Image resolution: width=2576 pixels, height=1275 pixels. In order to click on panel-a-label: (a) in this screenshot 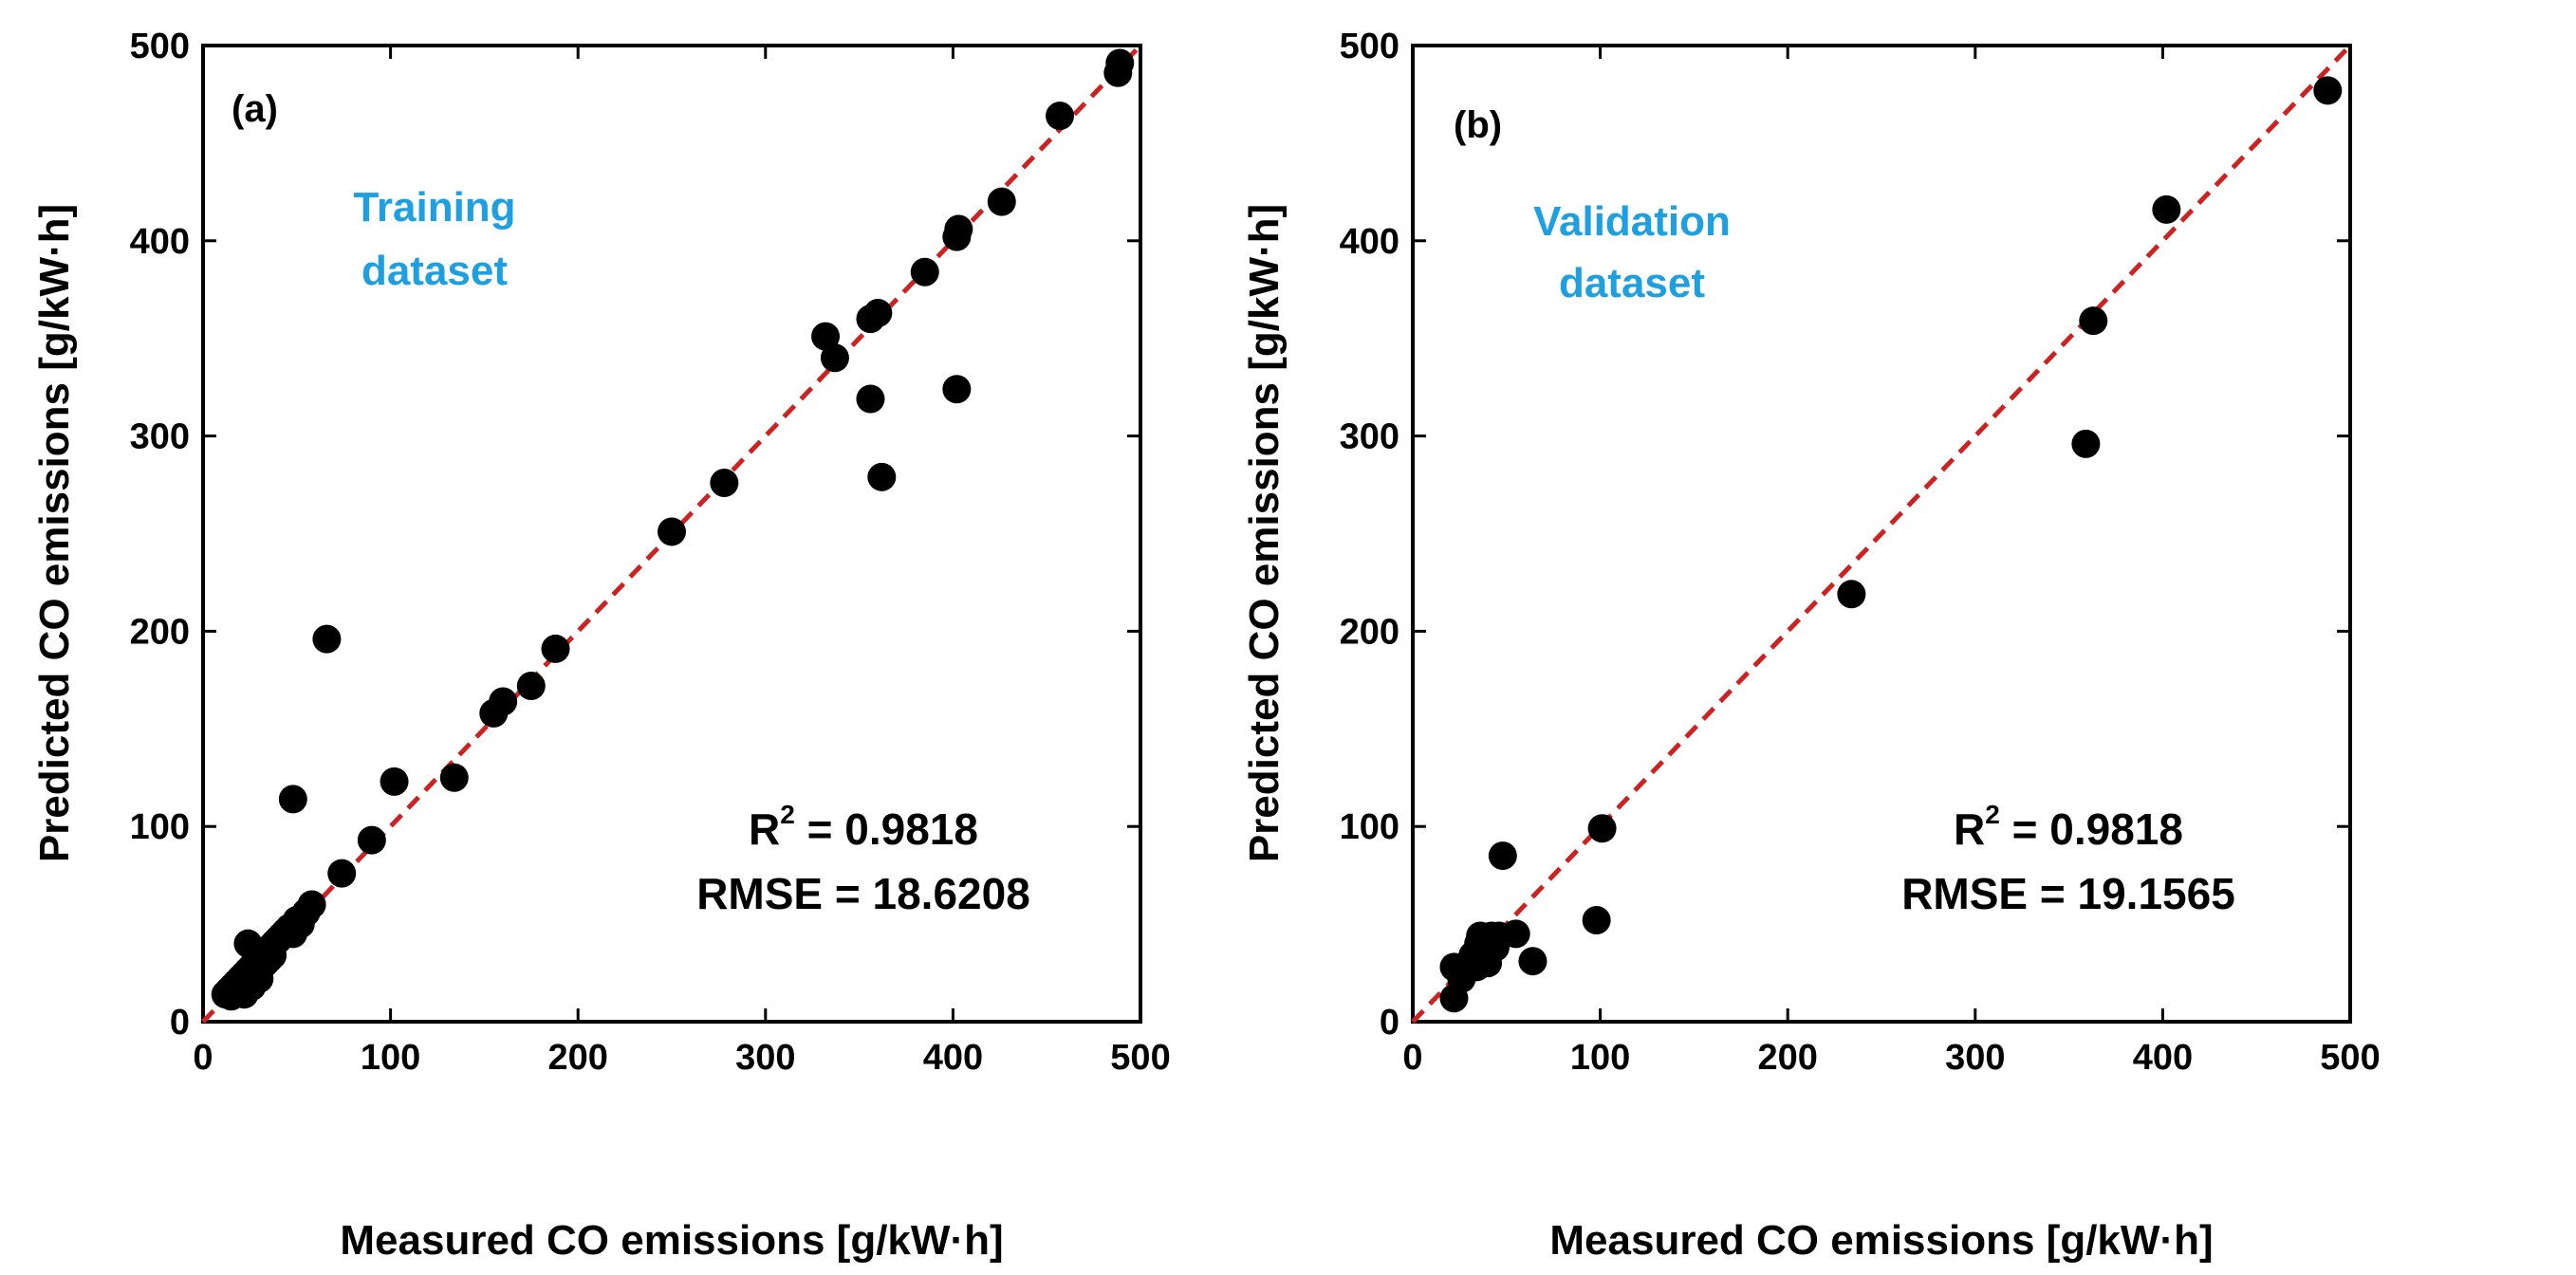, I will do `click(255, 109)`.